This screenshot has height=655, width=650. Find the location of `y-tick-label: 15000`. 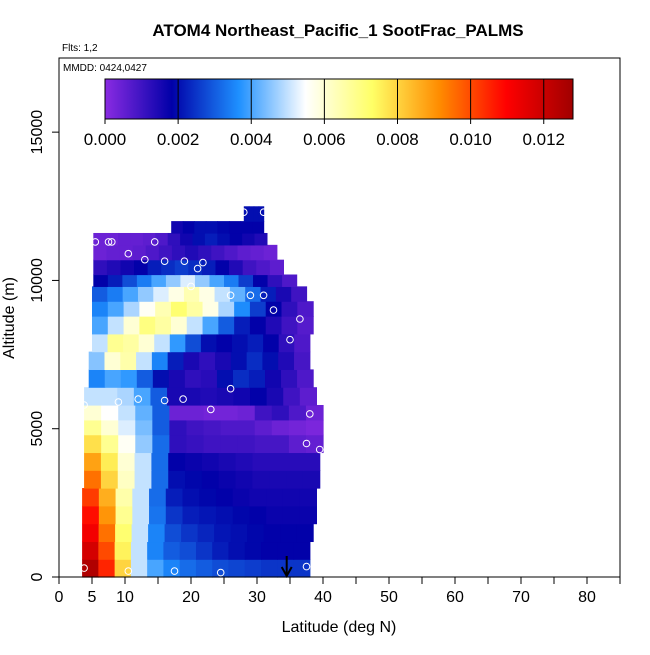

y-tick-label: 15000 is located at coordinates (37, 132).